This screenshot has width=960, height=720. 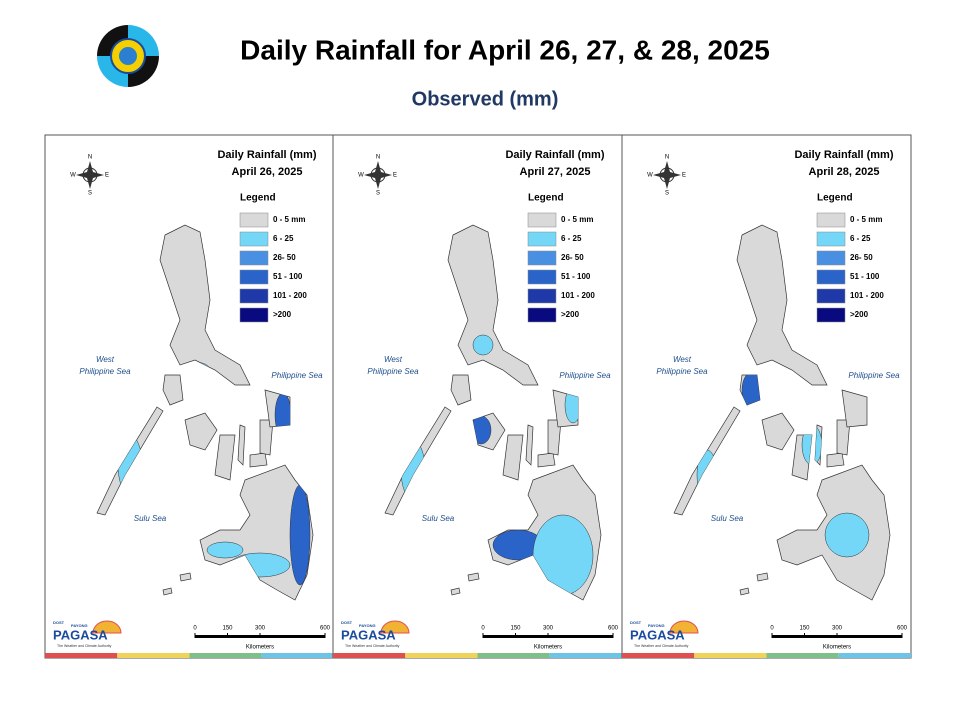 What do you see at coordinates (105, 359) in the screenshot?
I see `sea-label: West` at bounding box center [105, 359].